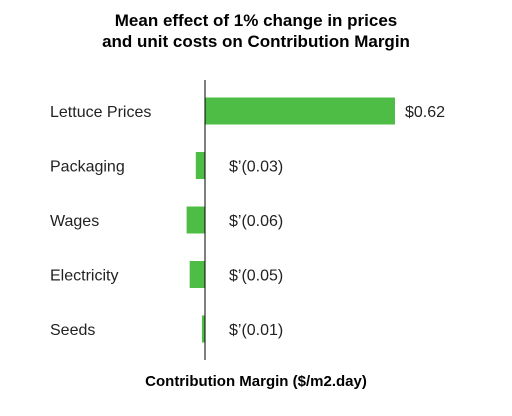  I want to click on bar-wages, so click(195, 220).